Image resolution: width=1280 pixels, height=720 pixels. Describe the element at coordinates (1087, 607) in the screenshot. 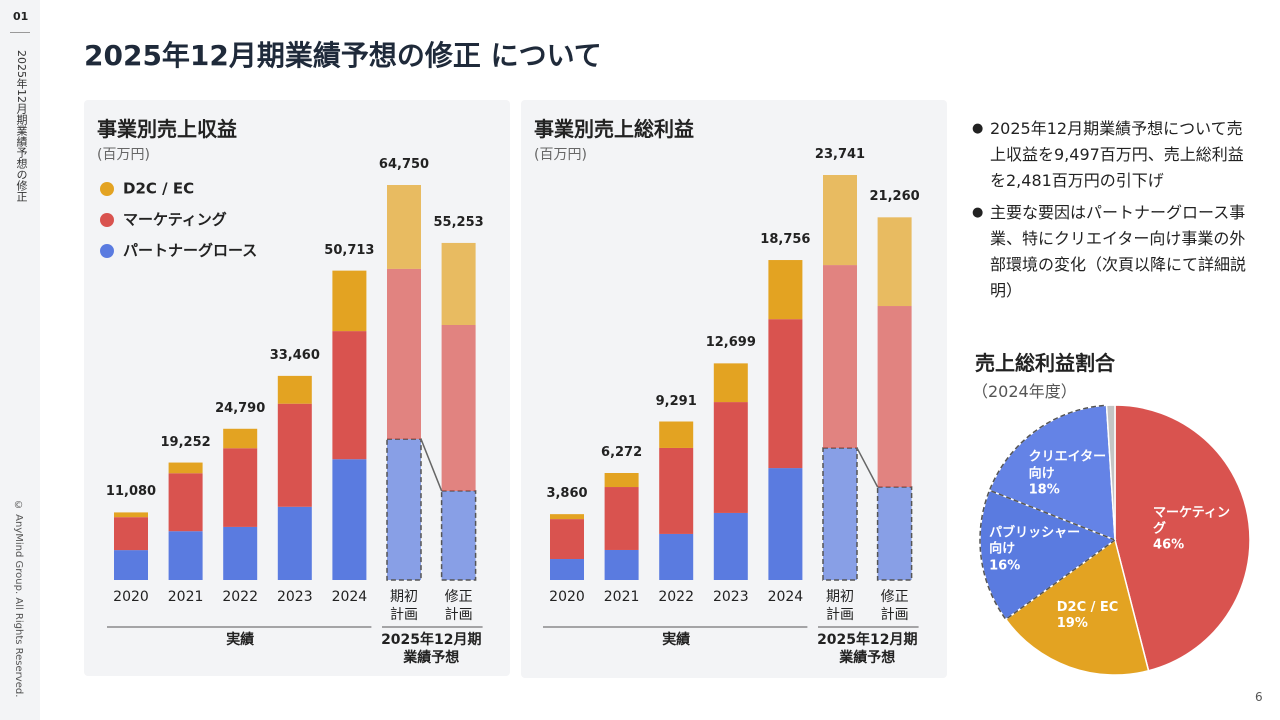

I see `slice-name: D2C / EC` at that location.